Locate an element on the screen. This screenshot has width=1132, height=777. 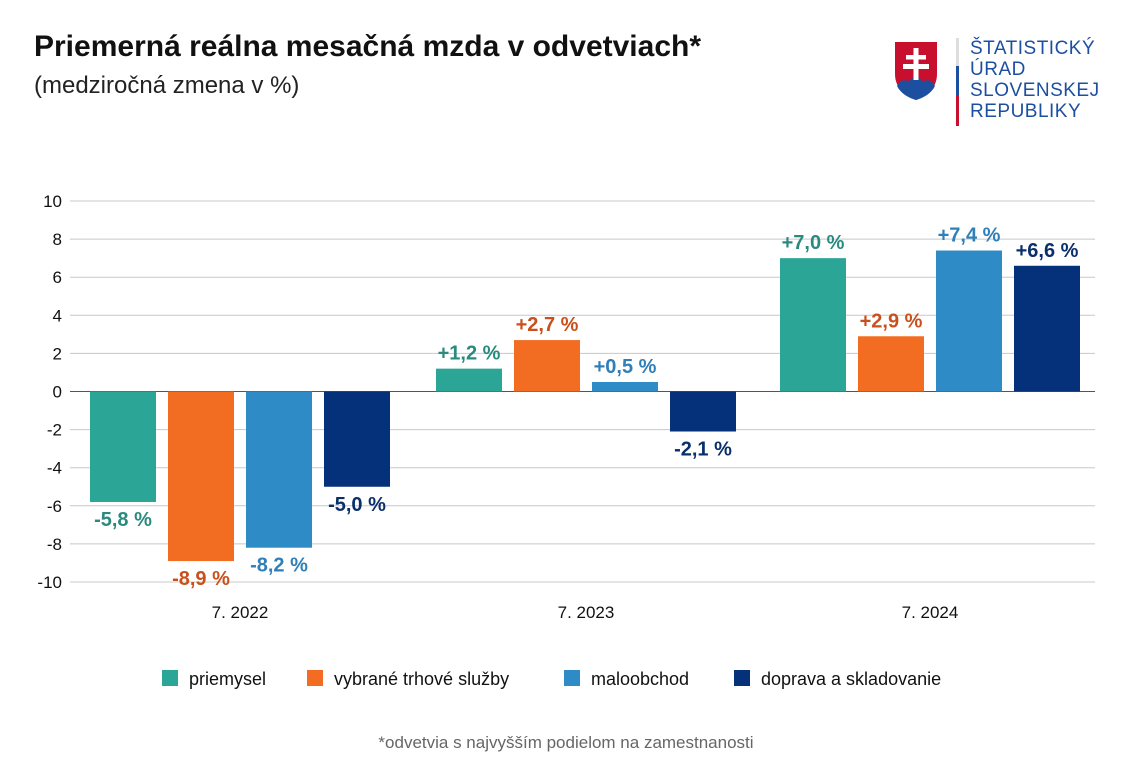
y-tick-label: 8 is located at coordinates (57, 239).